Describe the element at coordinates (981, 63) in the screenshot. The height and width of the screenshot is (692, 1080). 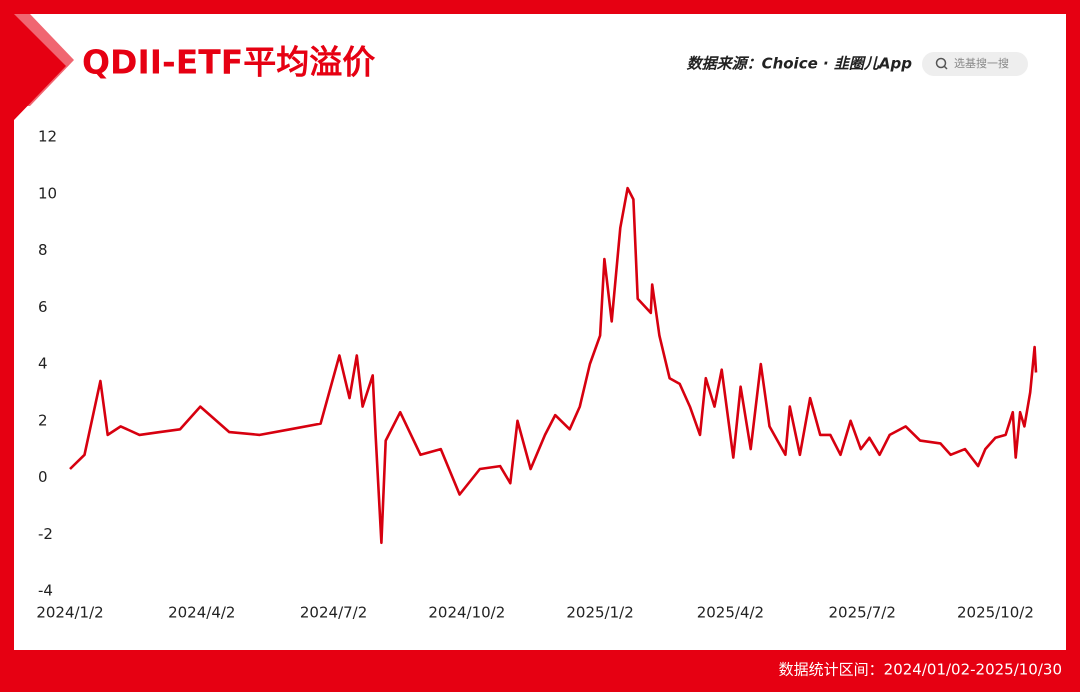
I see `search-placeholder: 选基搜一搜` at that location.